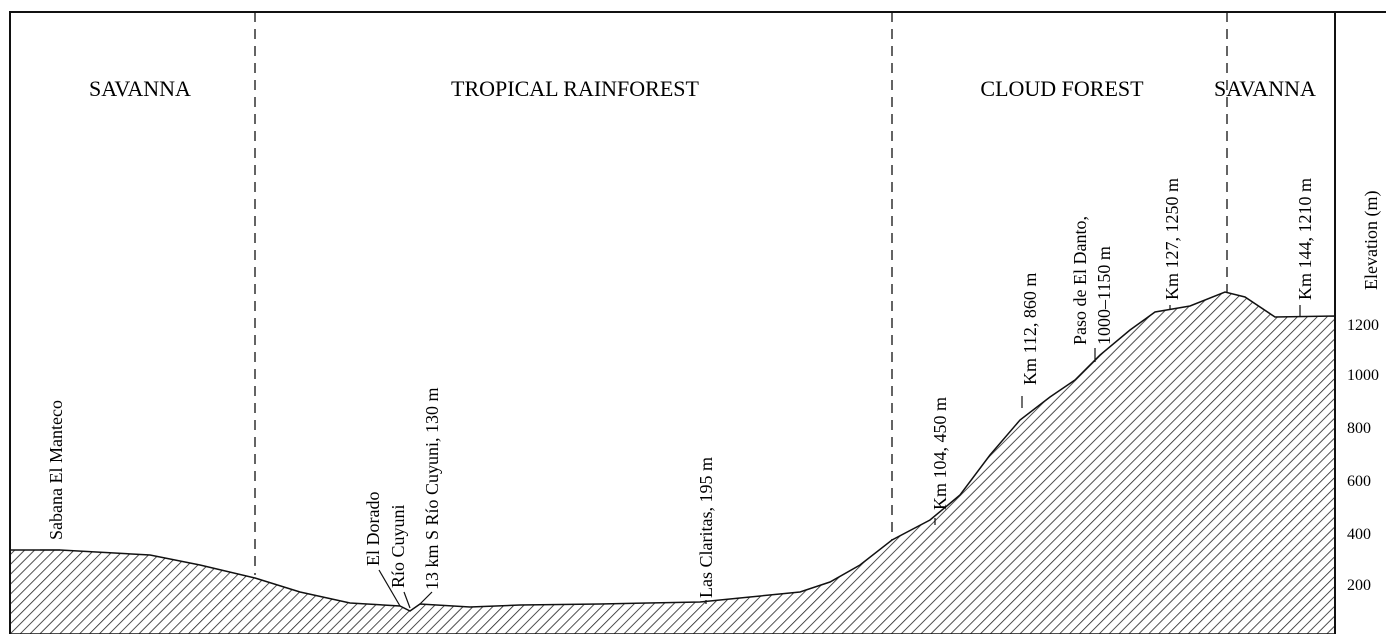 The height and width of the screenshot is (634, 1386). What do you see at coordinates (1359, 428) in the screenshot?
I see `tick-label: 800` at bounding box center [1359, 428].